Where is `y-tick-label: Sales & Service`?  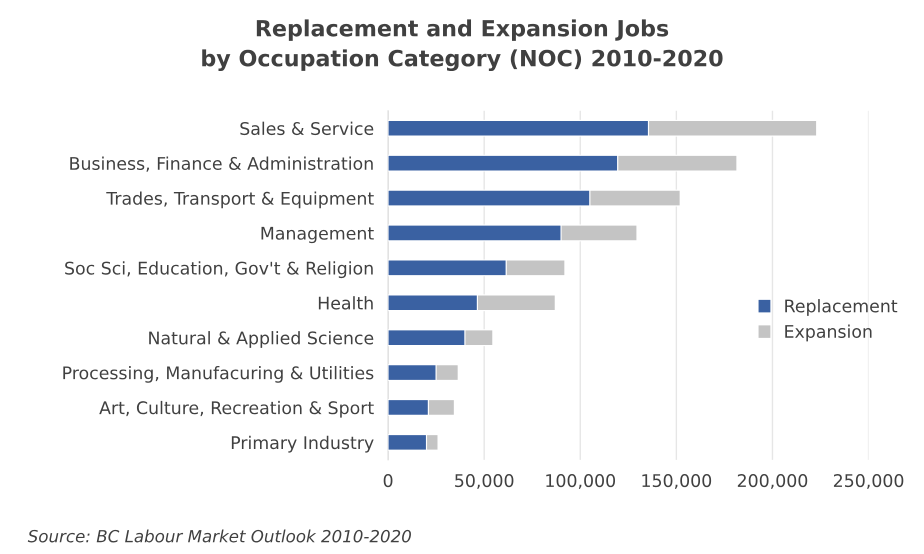
y-tick-label: Sales & Service is located at coordinates (307, 129).